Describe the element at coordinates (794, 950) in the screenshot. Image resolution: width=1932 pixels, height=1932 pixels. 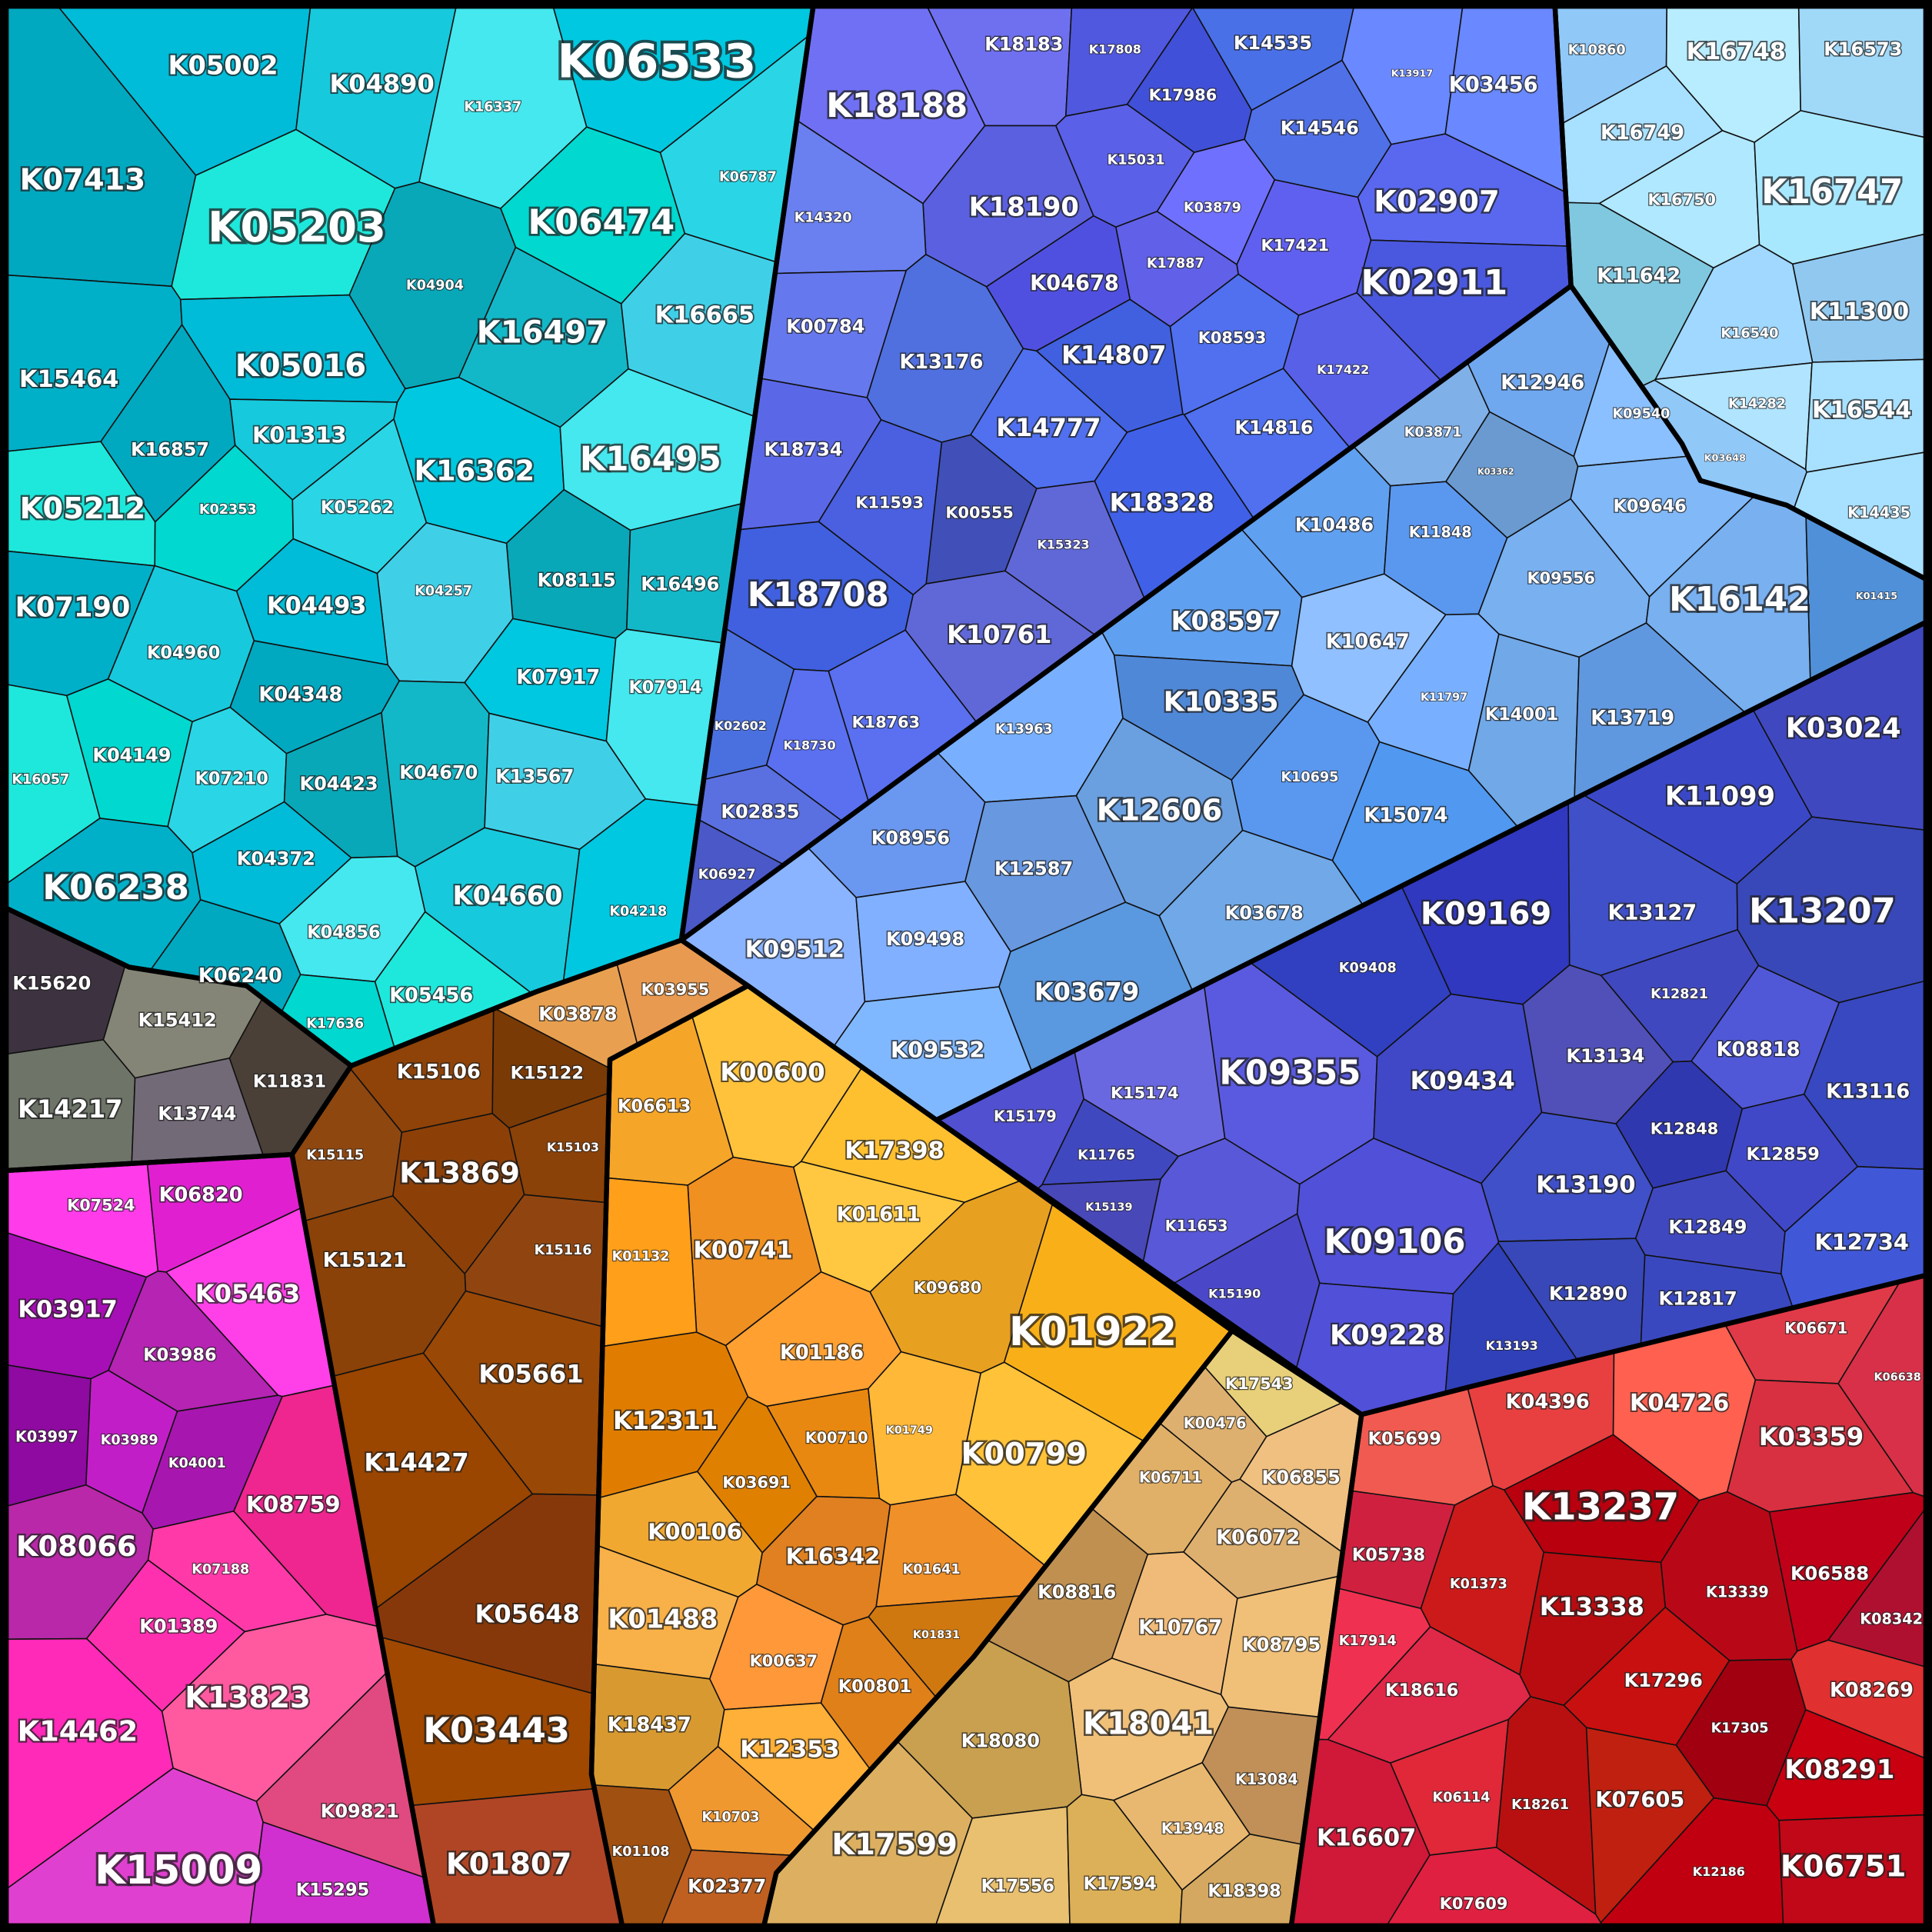
I see `cell-label: K09512` at that location.